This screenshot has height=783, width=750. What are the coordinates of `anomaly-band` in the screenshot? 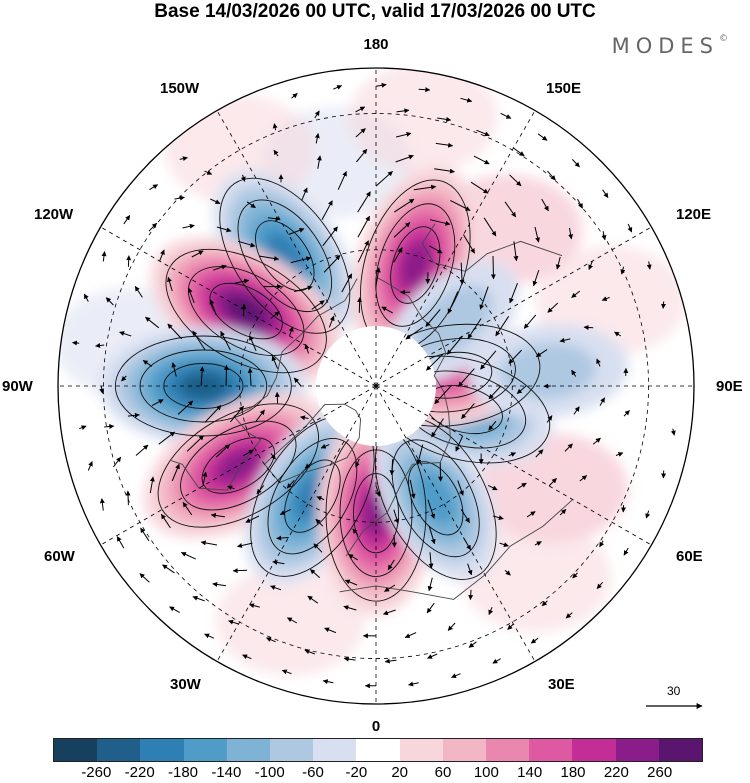 It's located at (246, 311).